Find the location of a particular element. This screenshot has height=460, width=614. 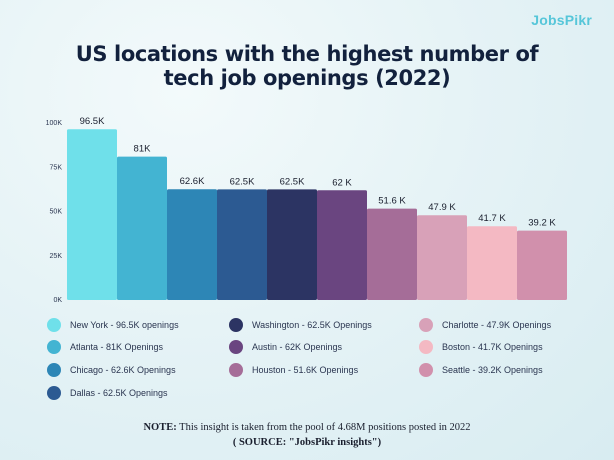

chart-title-line-1: US locations with the highest number of is located at coordinates (307, 54).